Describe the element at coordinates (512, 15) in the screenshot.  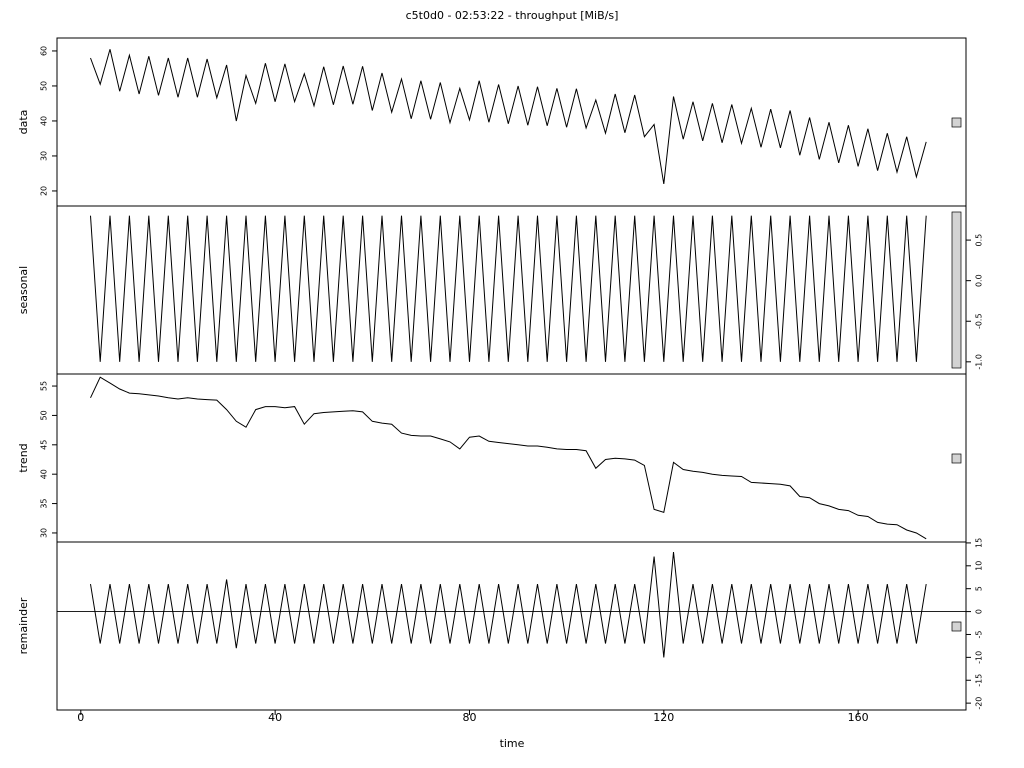
I see `chart-title: c5t0d0 - 02:53:22 - throughput [MiB/s]` at that location.